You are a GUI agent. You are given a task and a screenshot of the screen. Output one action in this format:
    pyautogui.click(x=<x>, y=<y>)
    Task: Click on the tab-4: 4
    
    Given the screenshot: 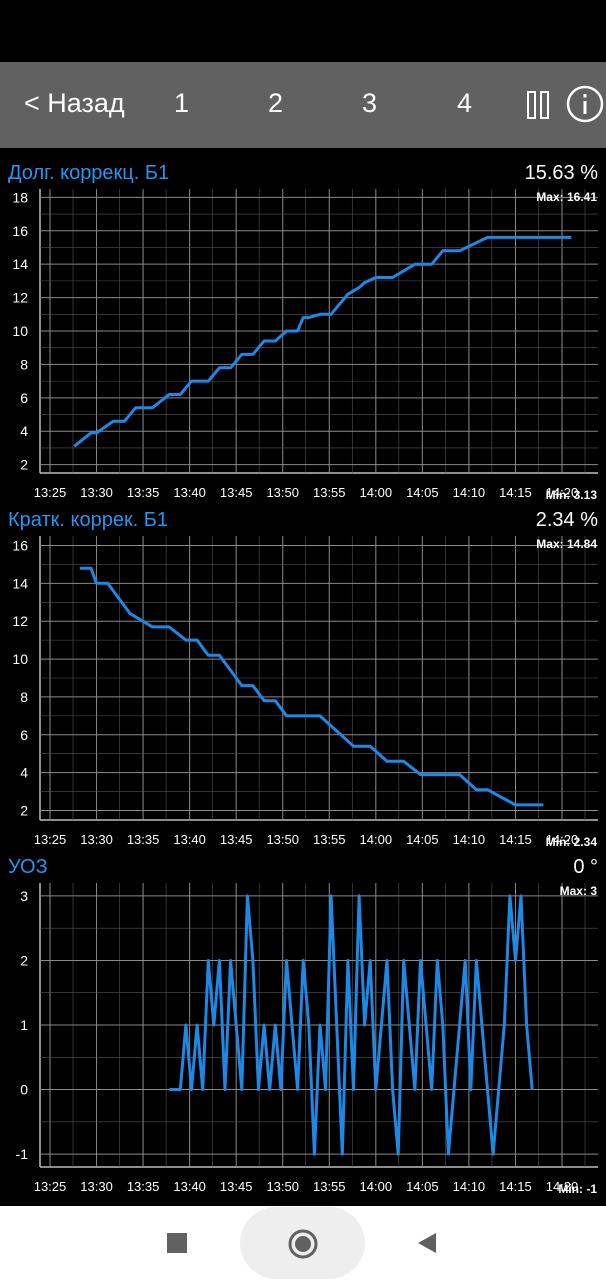 What is the action you would take?
    pyautogui.click(x=465, y=103)
    